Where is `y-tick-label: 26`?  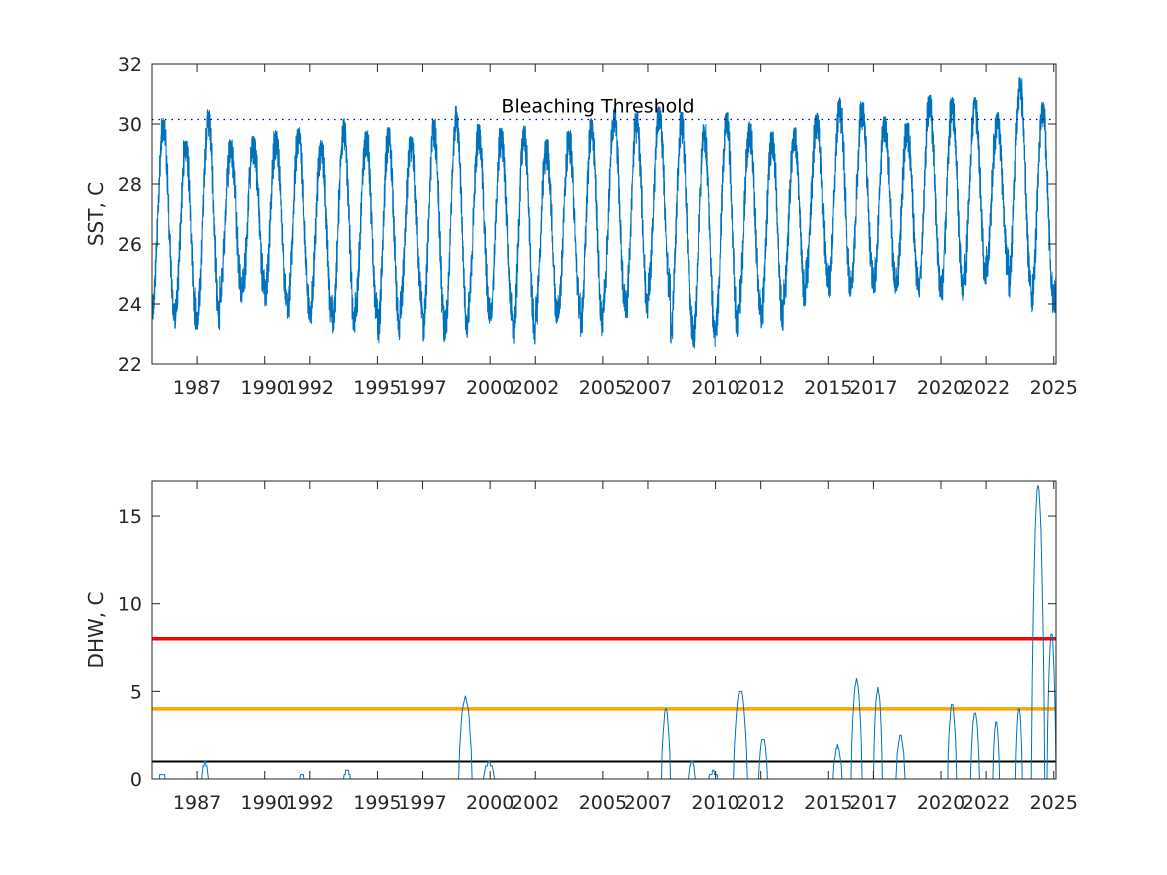
y-tick-label: 26 is located at coordinates (130, 245).